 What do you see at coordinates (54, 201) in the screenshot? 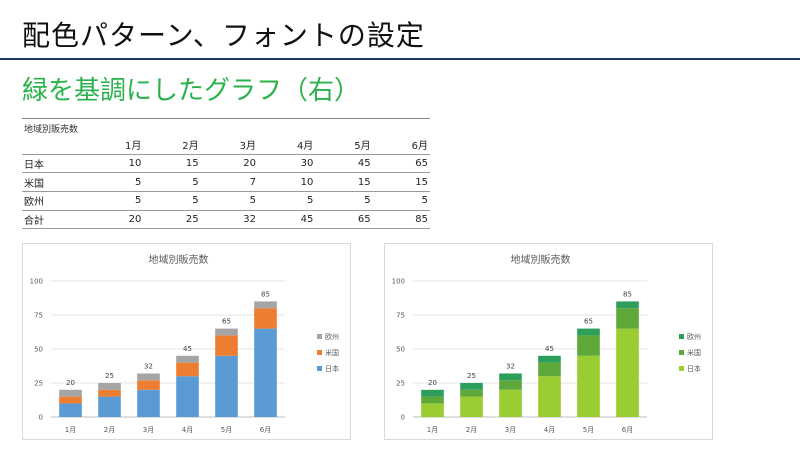
I see `row-label: 欧州` at bounding box center [54, 201].